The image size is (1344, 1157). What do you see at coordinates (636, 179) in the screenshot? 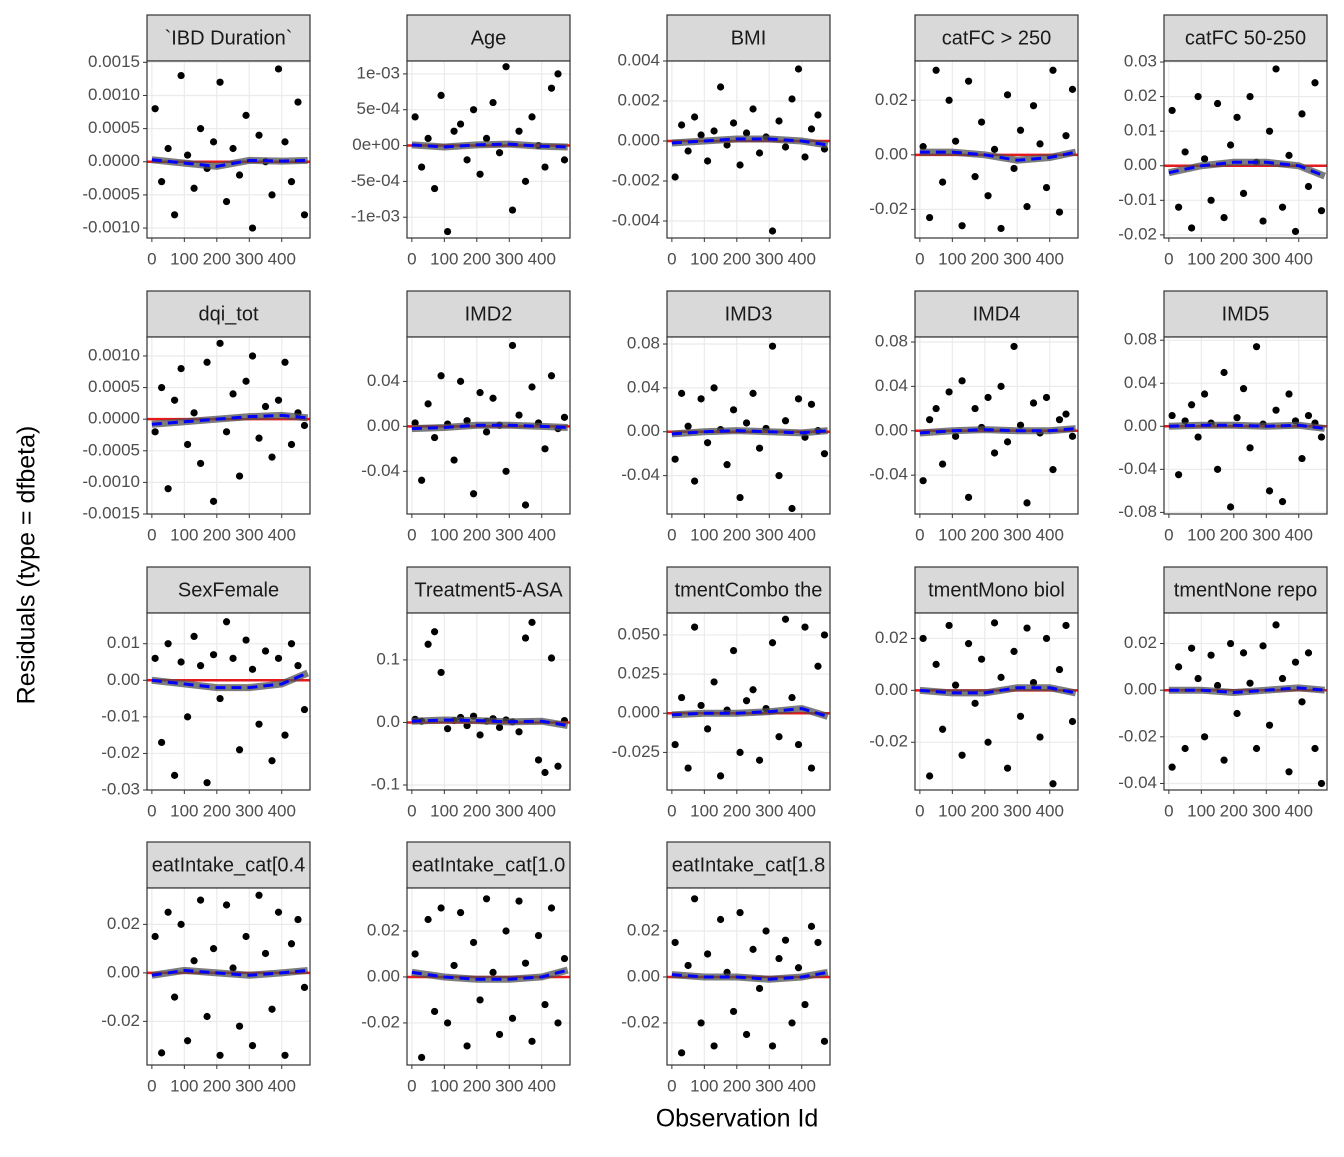
I see `y-tick-label: -0.002` at bounding box center [636, 179].